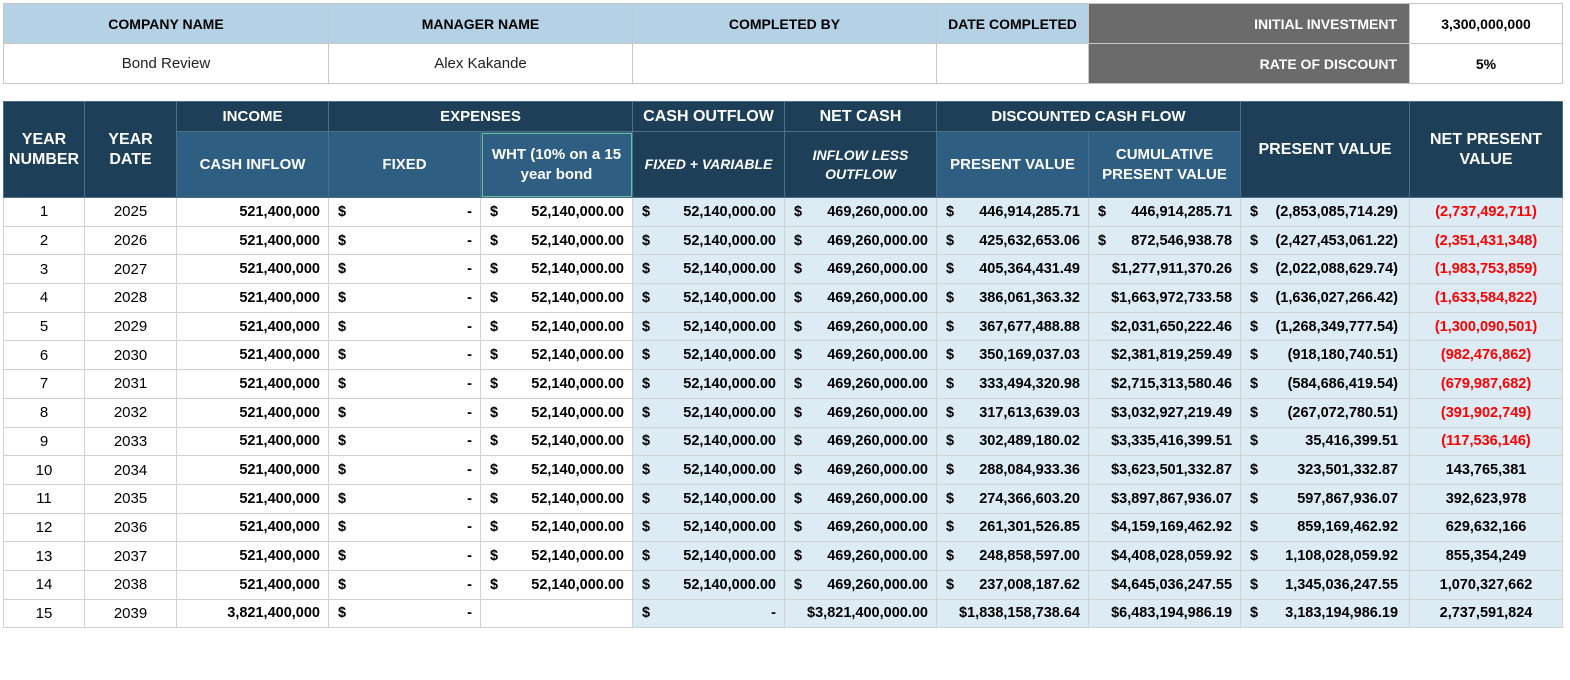  What do you see at coordinates (1486, 269) in the screenshot?
I see `net-present-value-cell: (1,983,753,859)` at bounding box center [1486, 269].